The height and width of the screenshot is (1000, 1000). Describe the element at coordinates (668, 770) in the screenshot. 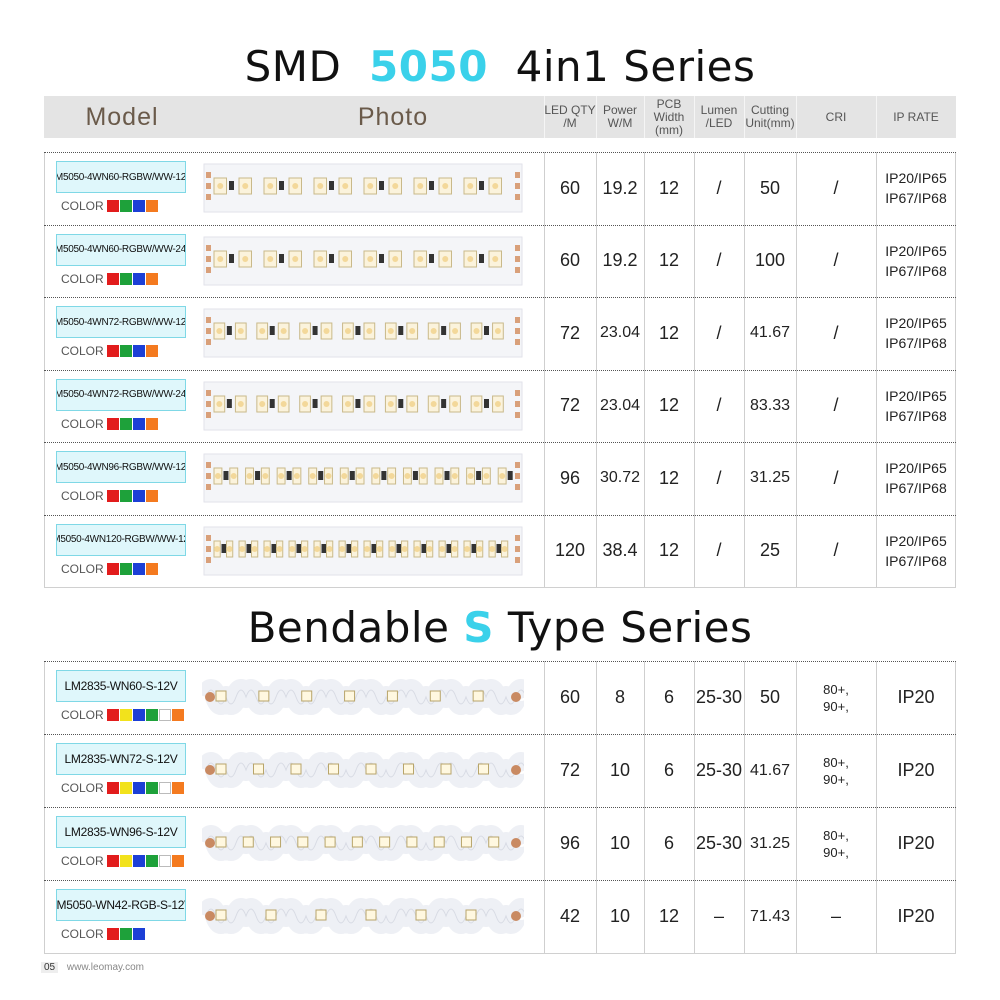

I see `cell-pcb: 6` at that location.